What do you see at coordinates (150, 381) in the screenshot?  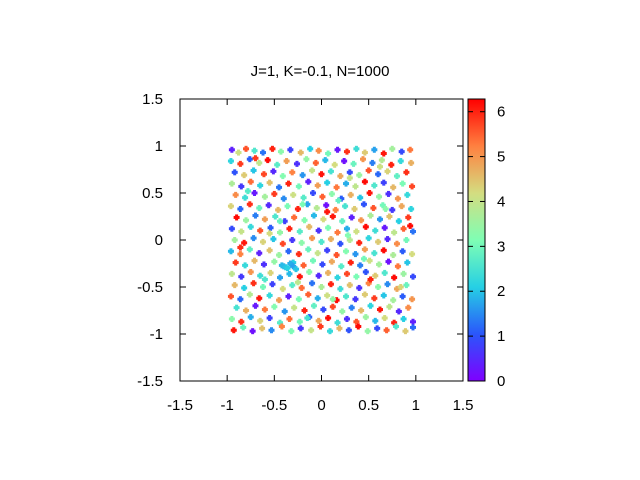 I see `y-tick-label: -1.5` at bounding box center [150, 381].